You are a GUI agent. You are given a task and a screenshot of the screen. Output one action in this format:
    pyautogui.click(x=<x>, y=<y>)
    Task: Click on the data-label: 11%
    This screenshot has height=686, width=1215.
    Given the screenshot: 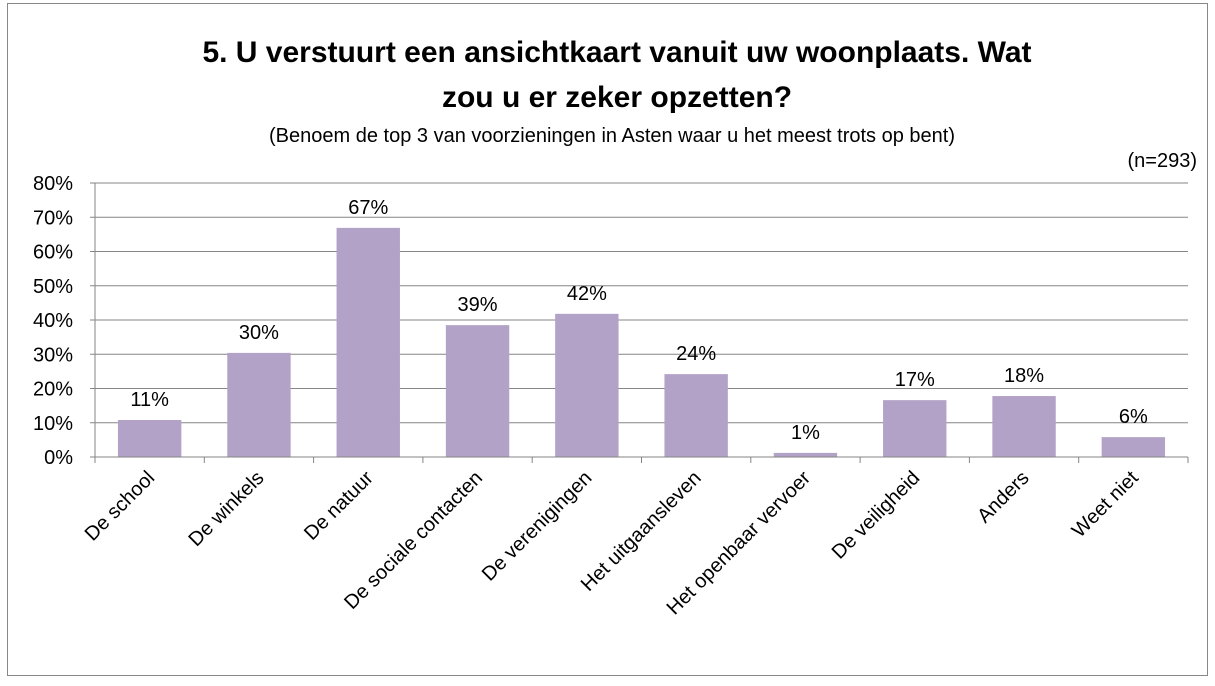 What is the action you would take?
    pyautogui.click(x=149, y=400)
    